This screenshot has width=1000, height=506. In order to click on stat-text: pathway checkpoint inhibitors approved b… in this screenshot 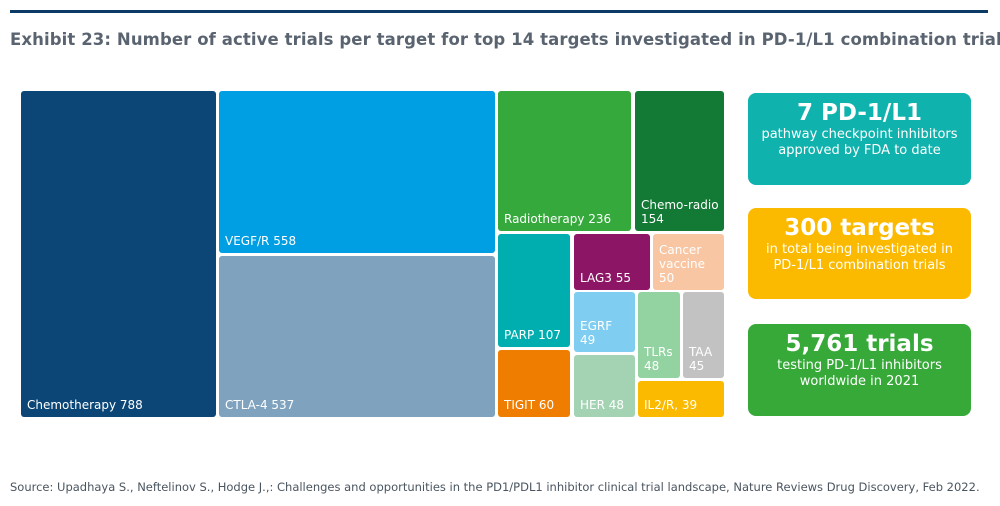, I will do `click(859, 142)`.